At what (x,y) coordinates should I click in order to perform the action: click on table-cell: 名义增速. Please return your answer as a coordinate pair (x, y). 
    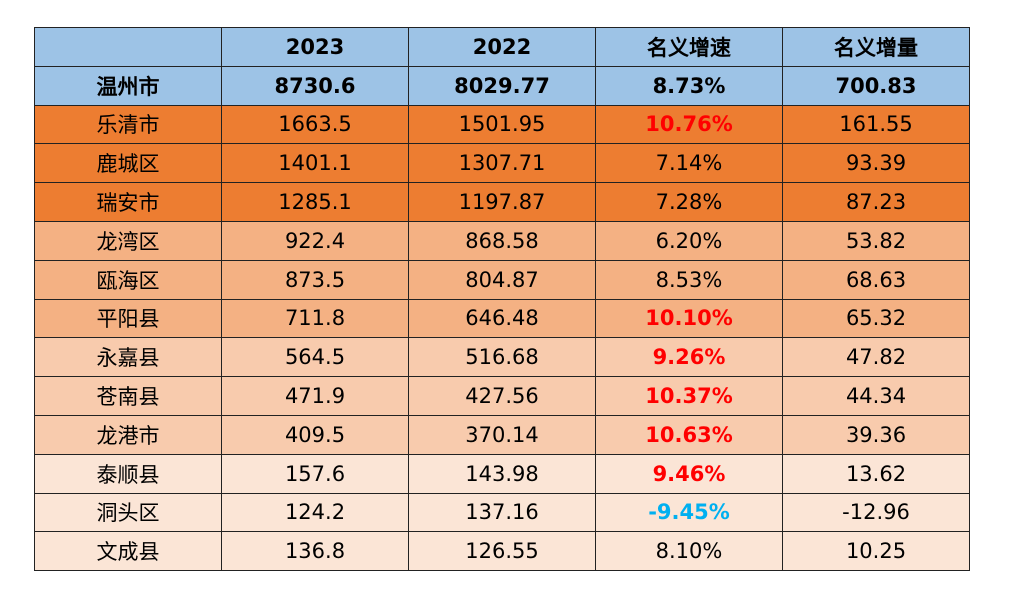
    Looking at the image, I should click on (689, 47).